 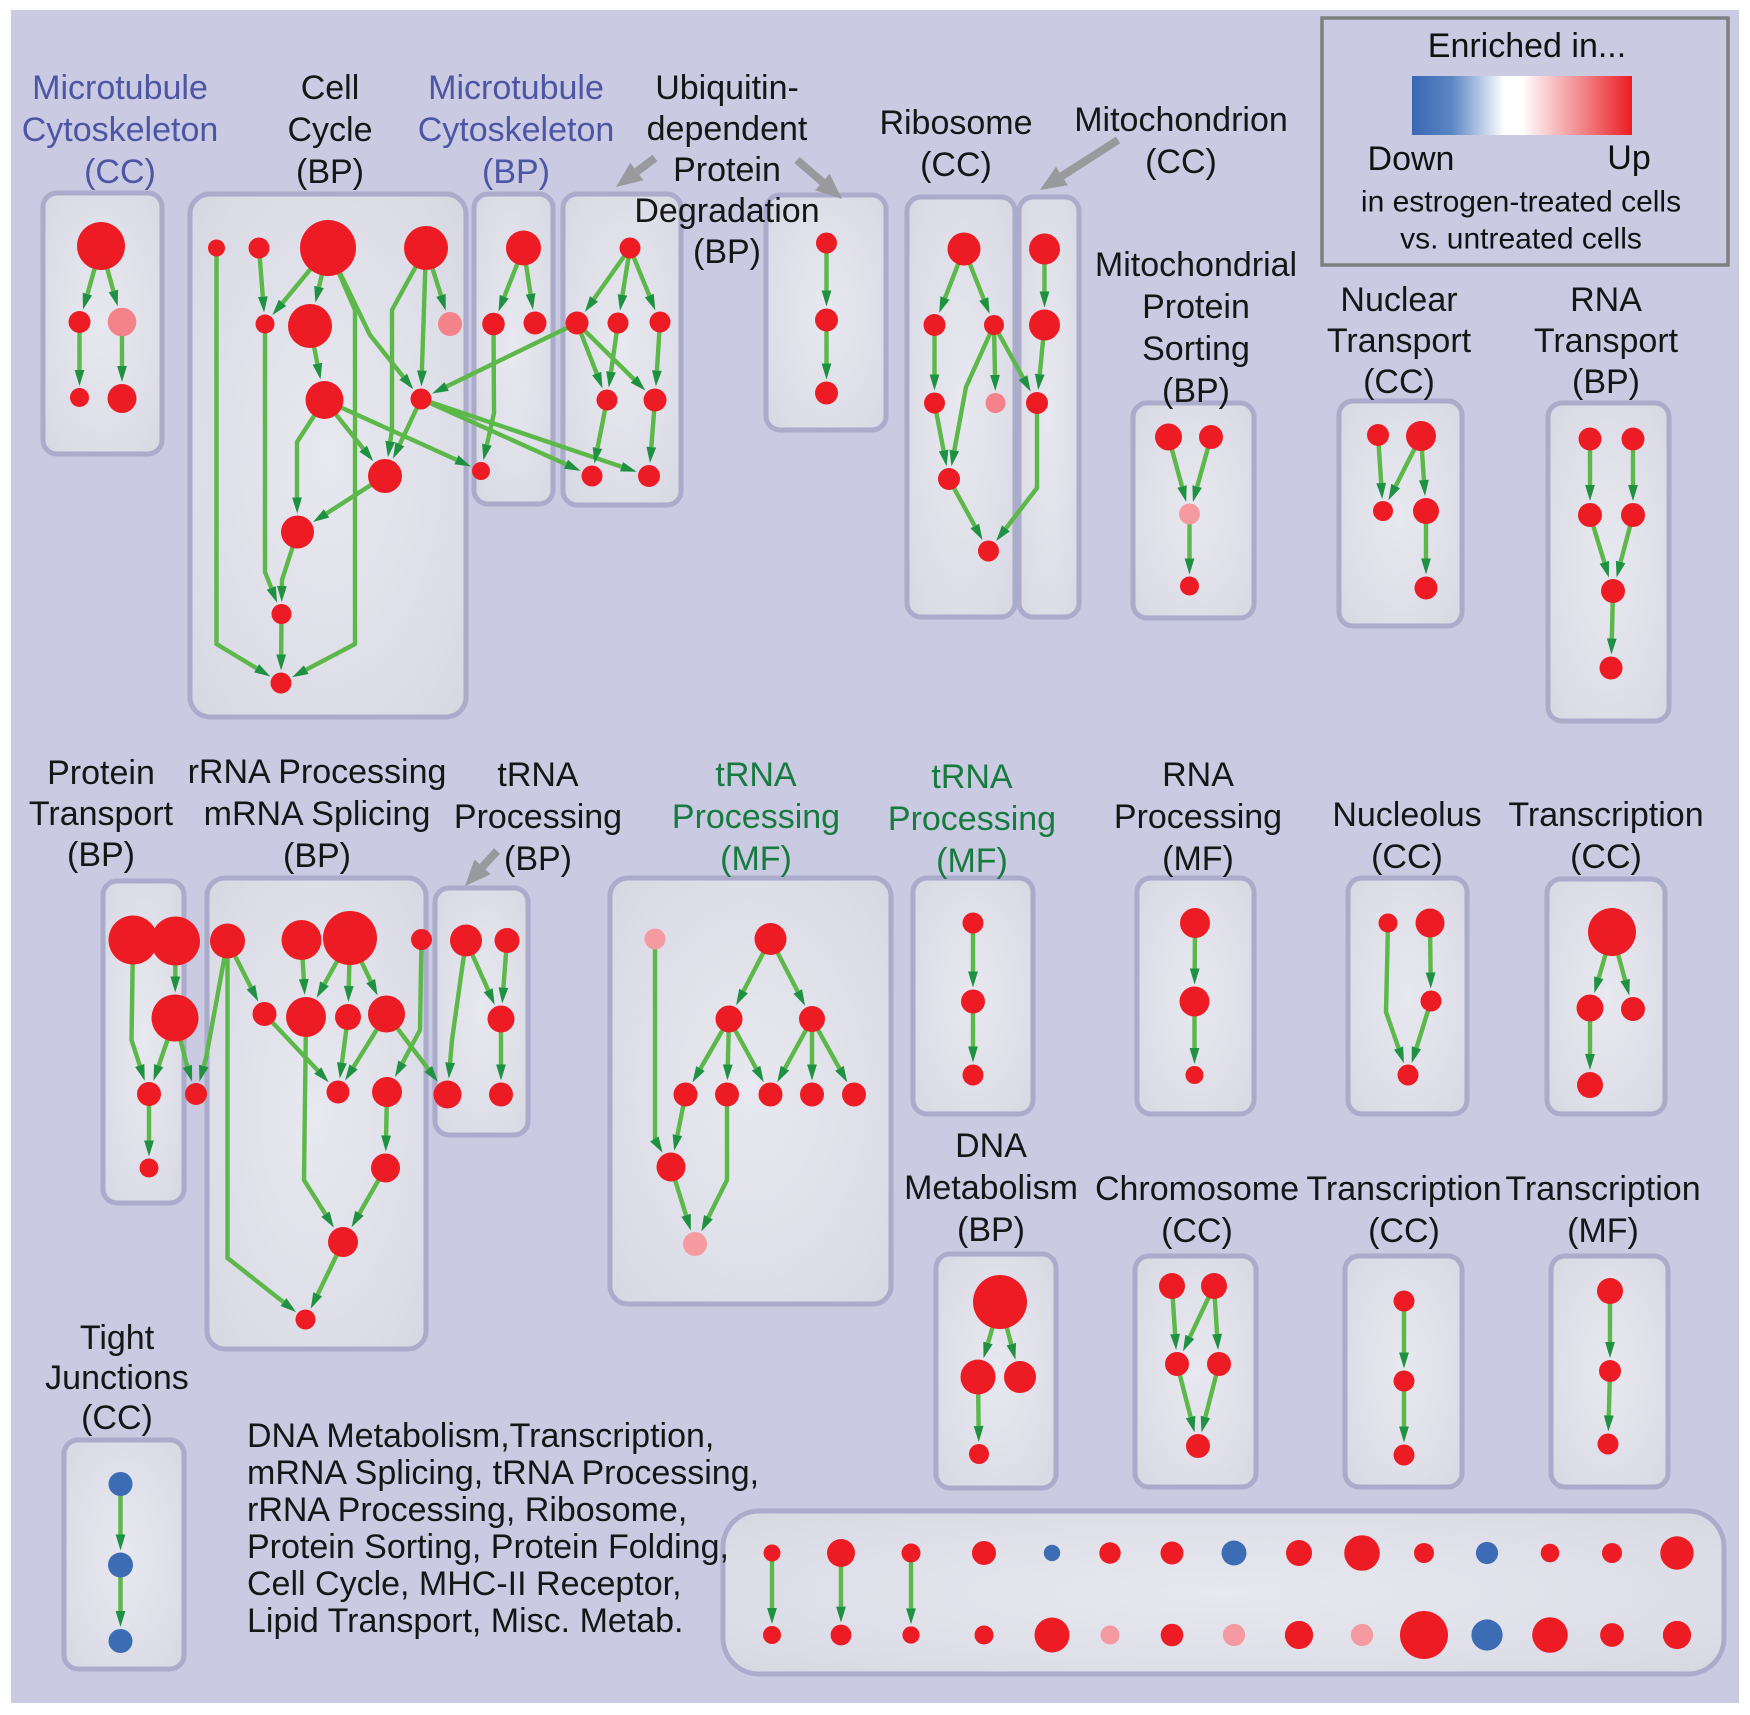 What do you see at coordinates (464, 1584) in the screenshot?
I see `svg-text: Cell Cycle, MHC-II Receptor,` at bounding box center [464, 1584].